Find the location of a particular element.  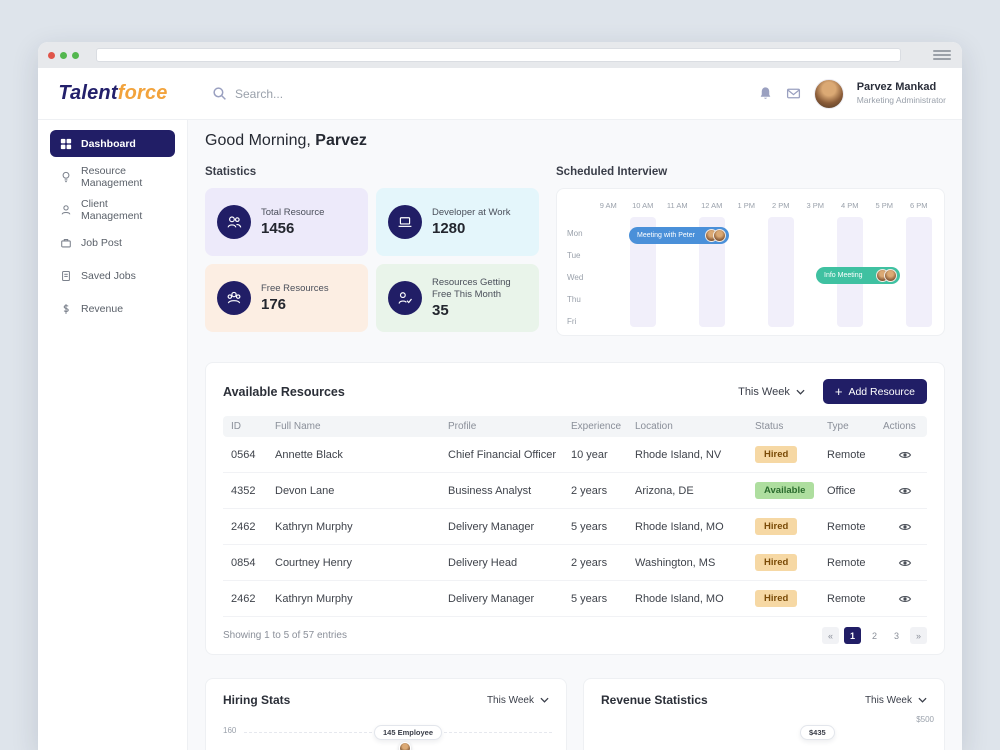

schedule-event-meeting-with-peter: Meeting with Peter is located at coordinates (679, 235).